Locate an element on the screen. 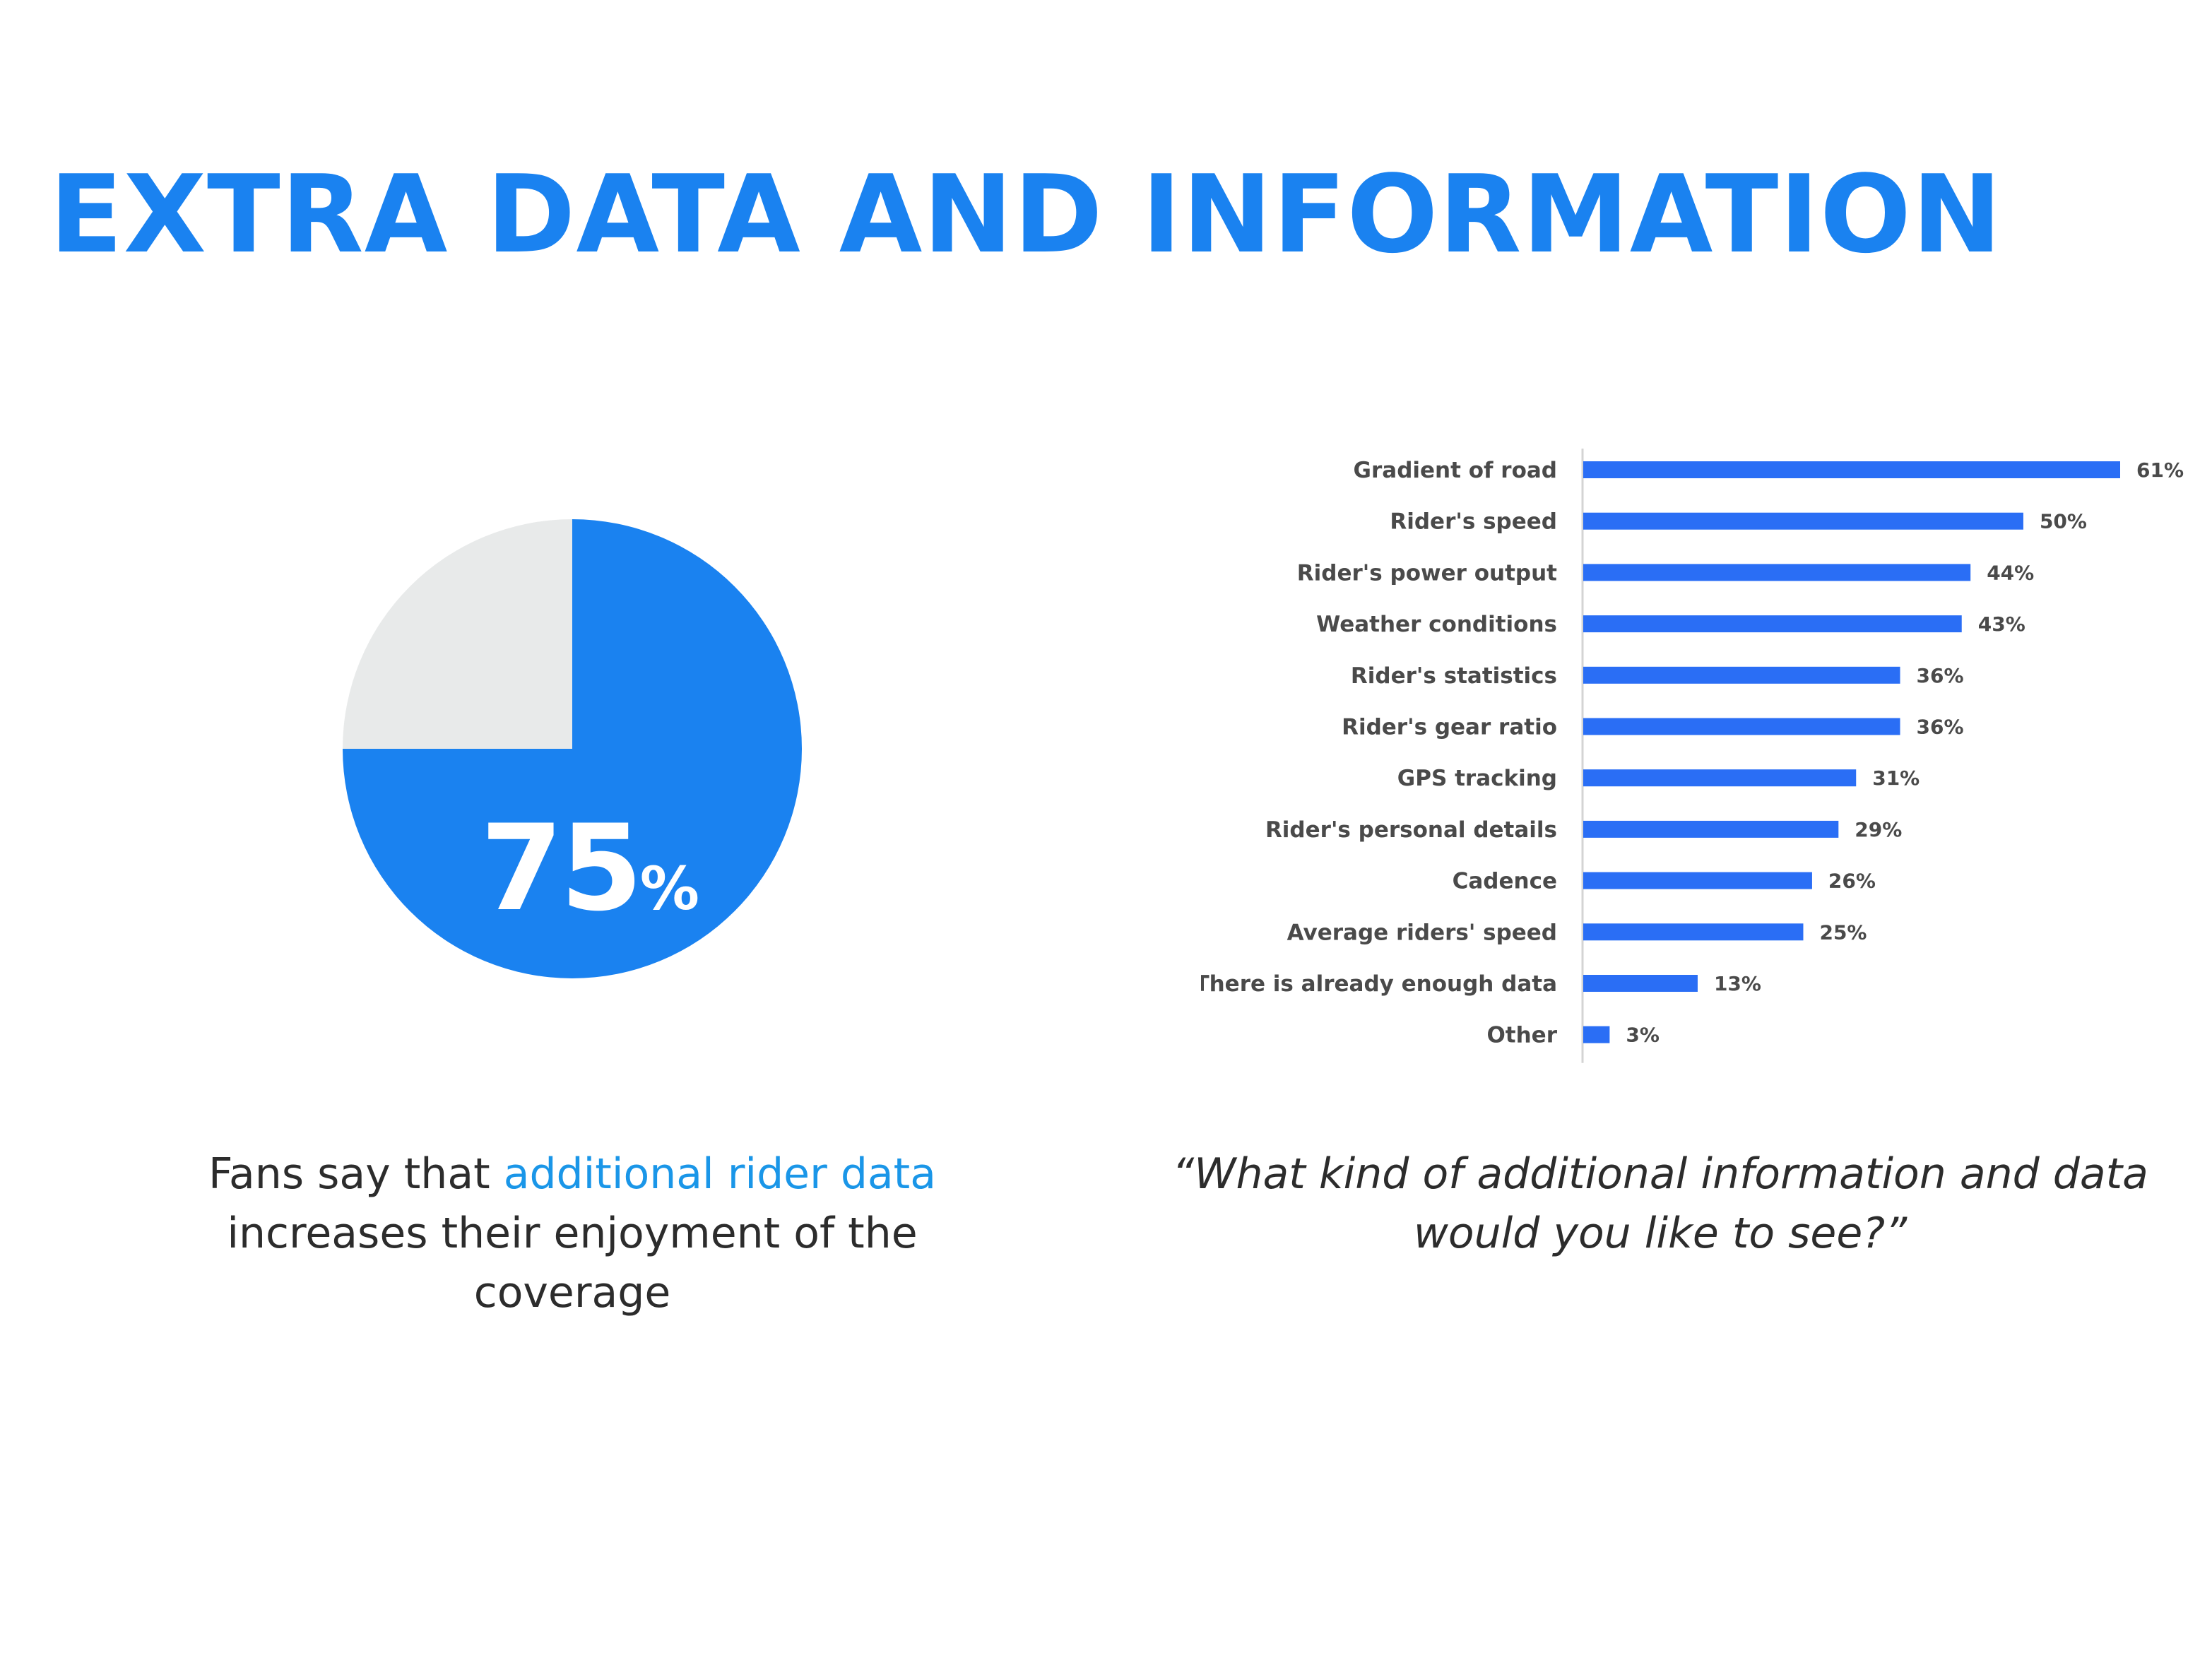 The width and height of the screenshot is (2212, 1653). bar-value-label: 3% is located at coordinates (1643, 1035).